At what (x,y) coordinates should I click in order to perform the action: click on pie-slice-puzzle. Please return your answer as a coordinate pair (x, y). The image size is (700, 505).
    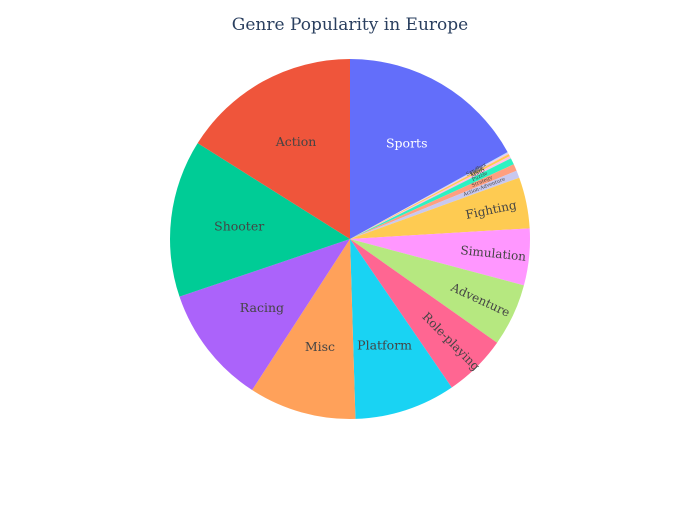
    Looking at the image, I should click on (432, 198).